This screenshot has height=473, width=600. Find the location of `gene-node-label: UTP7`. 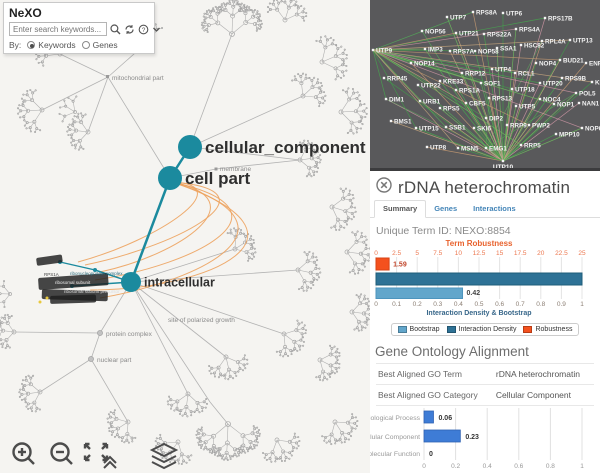

gene-node-label: UTP7 is located at coordinates (458, 18).